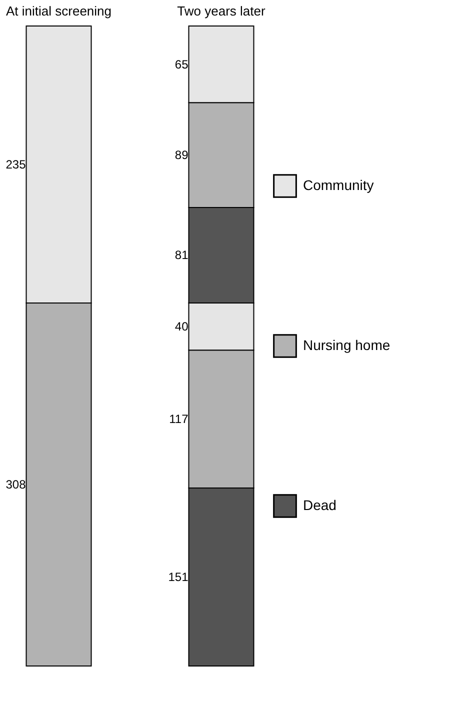 This screenshot has width=454, height=719. What do you see at coordinates (319, 505) in the screenshot?
I see `legend-label: Dead` at bounding box center [319, 505].